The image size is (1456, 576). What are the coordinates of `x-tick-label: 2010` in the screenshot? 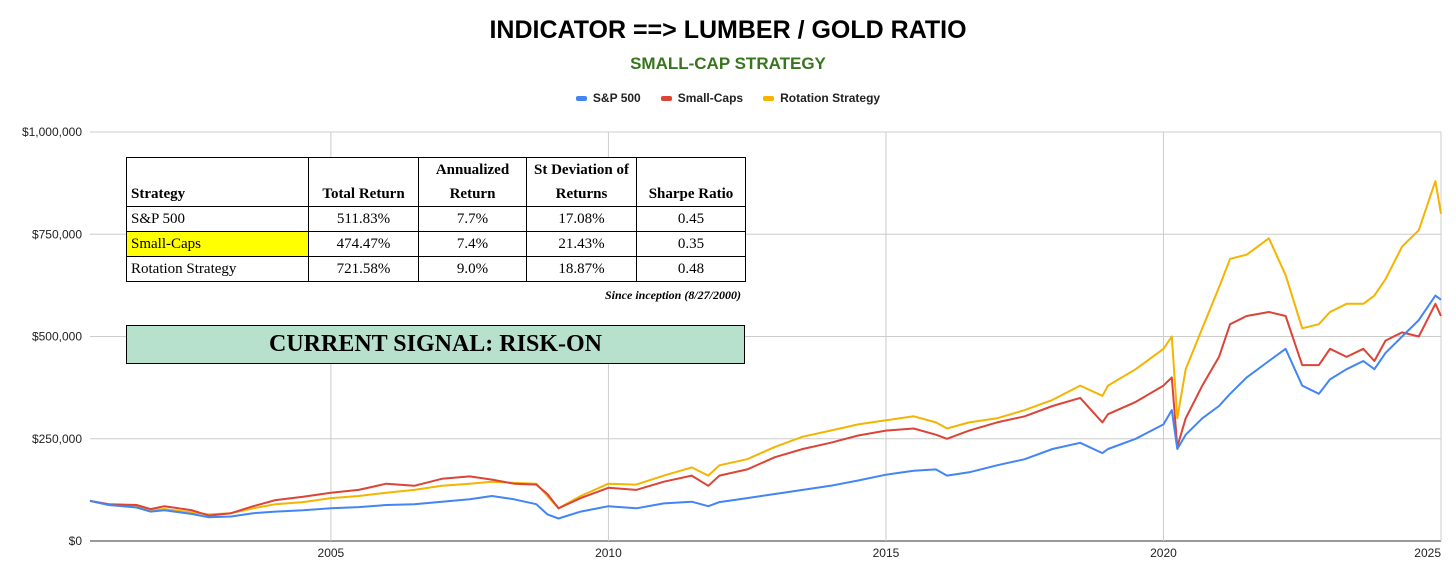 It's located at (608, 553).